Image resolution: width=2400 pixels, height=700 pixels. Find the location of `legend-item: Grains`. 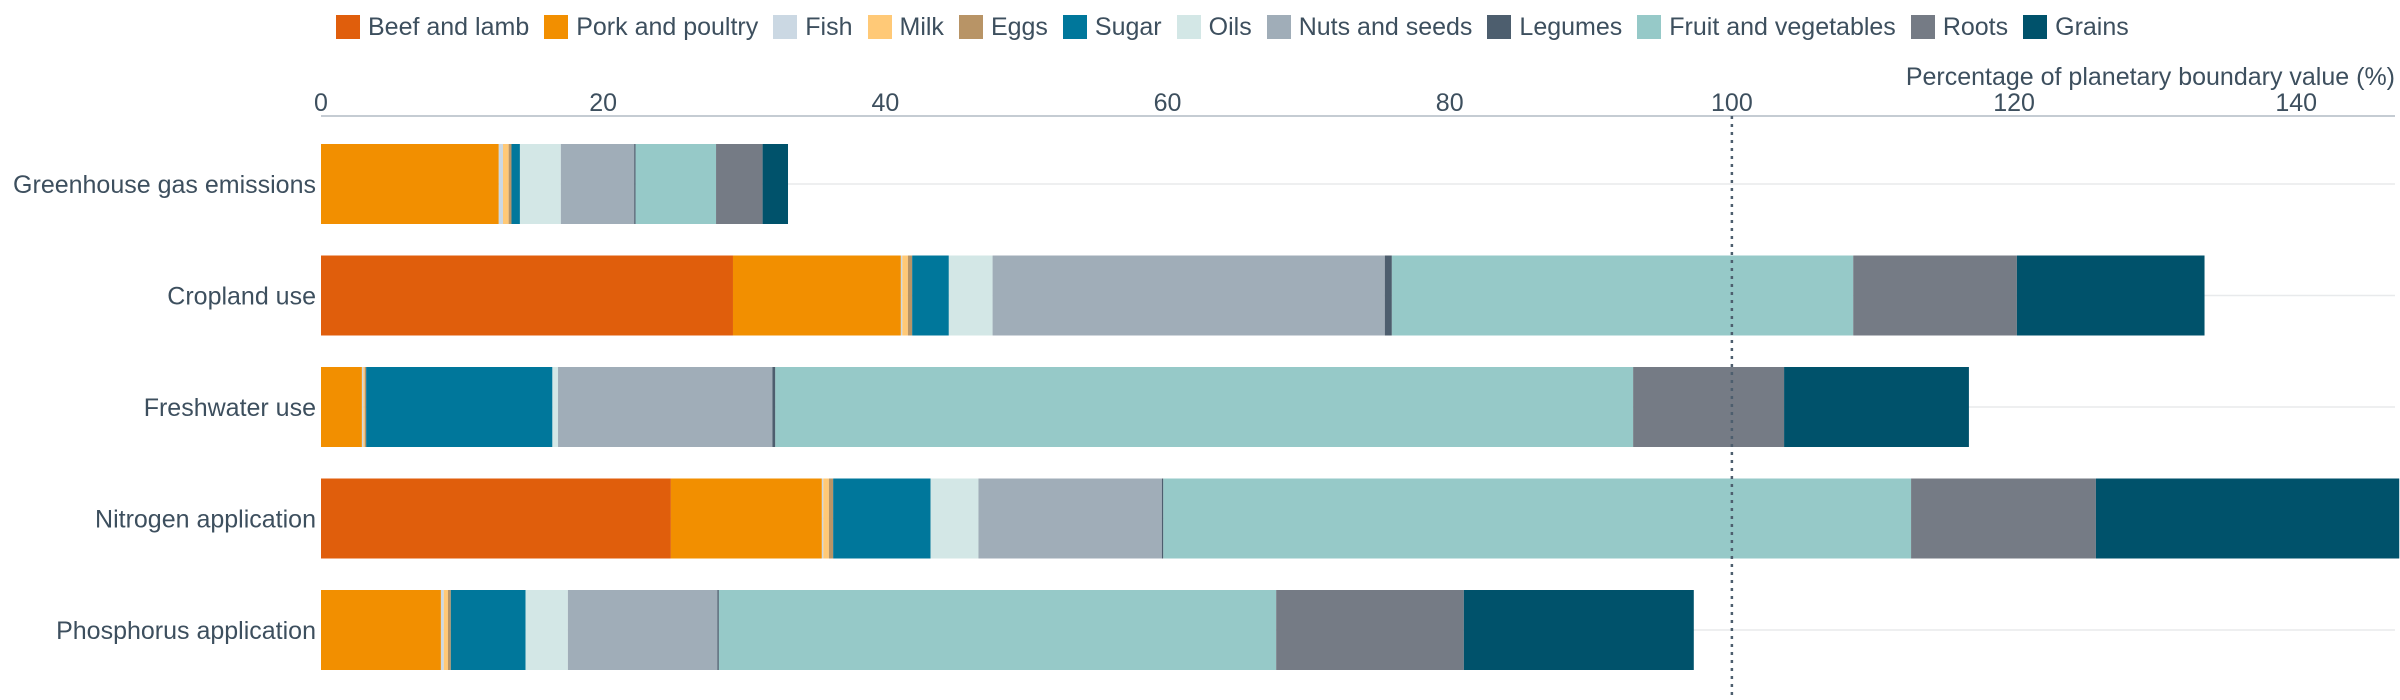

legend-item: Grains is located at coordinates (2076, 27).